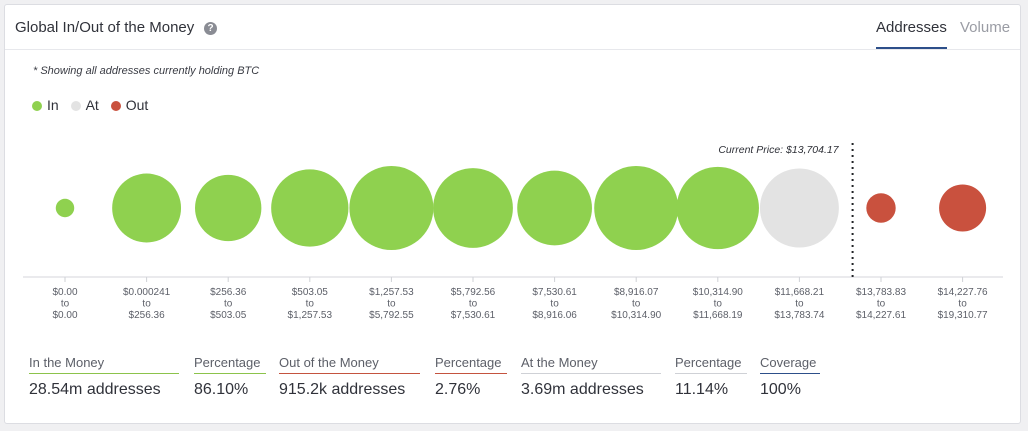  Describe the element at coordinates (210, 28) in the screenshot. I see `help-icon: ?` at that location.